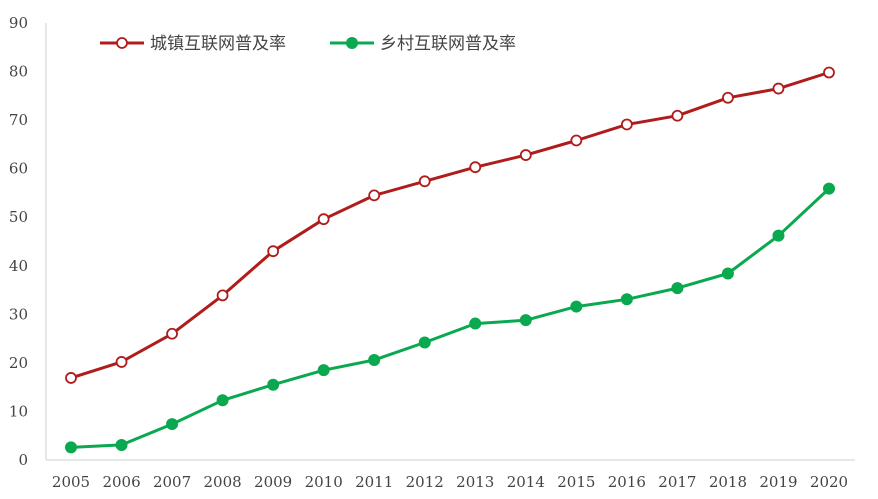  Describe the element at coordinates (425, 482) in the screenshot. I see `x-tick-label: 2012` at that location.